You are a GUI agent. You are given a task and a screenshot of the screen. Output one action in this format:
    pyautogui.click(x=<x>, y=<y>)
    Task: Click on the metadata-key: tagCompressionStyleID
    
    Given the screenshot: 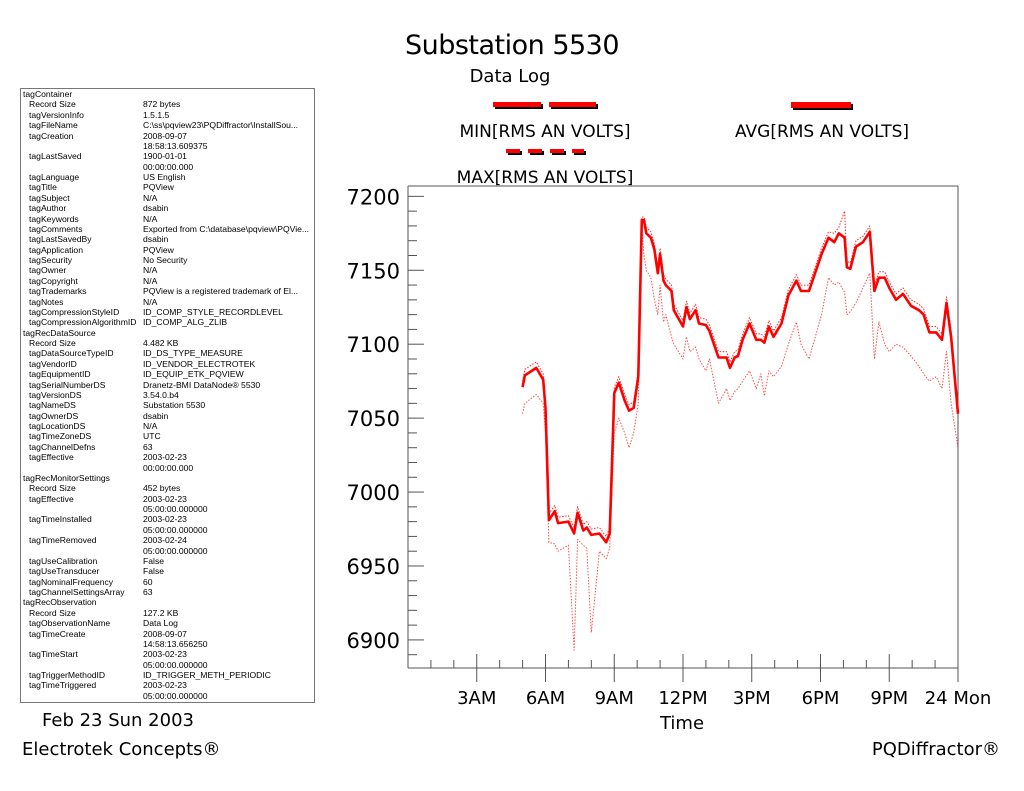 What is the action you would take?
    pyautogui.click(x=74, y=311)
    